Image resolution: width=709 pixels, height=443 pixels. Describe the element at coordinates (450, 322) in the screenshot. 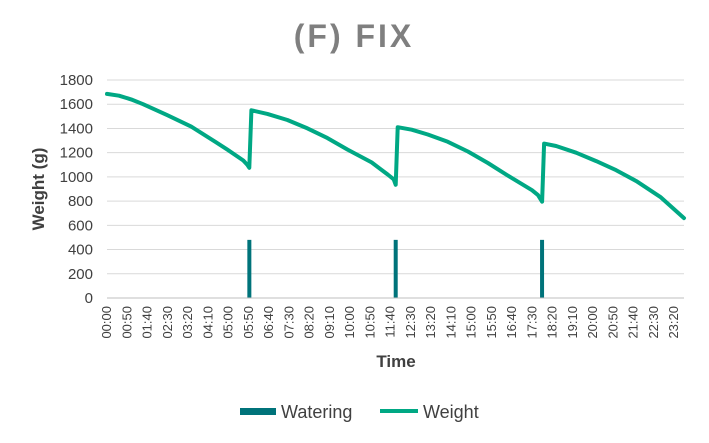

I see `x-tick-label: 14:10` at that location.